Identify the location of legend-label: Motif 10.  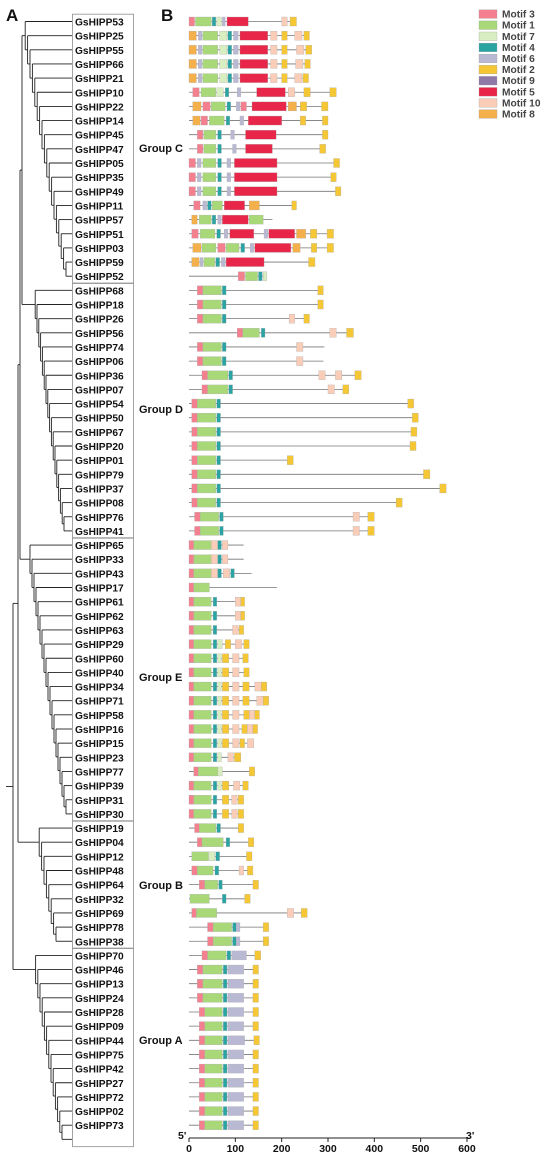
(521, 103).